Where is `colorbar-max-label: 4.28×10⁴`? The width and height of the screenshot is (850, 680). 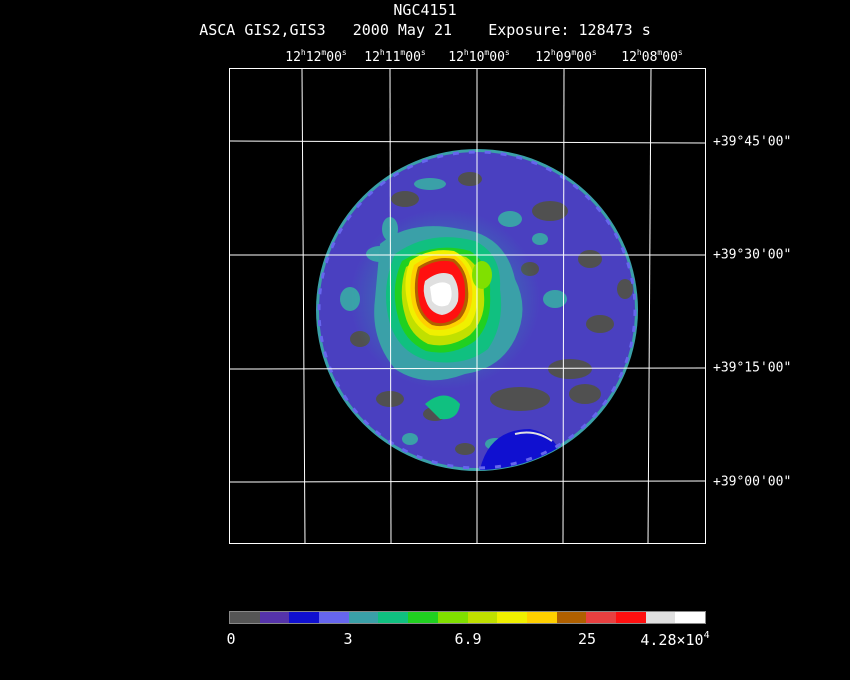
colorbar-max-label: 4.28×10⁴ is located at coordinates (675, 639).